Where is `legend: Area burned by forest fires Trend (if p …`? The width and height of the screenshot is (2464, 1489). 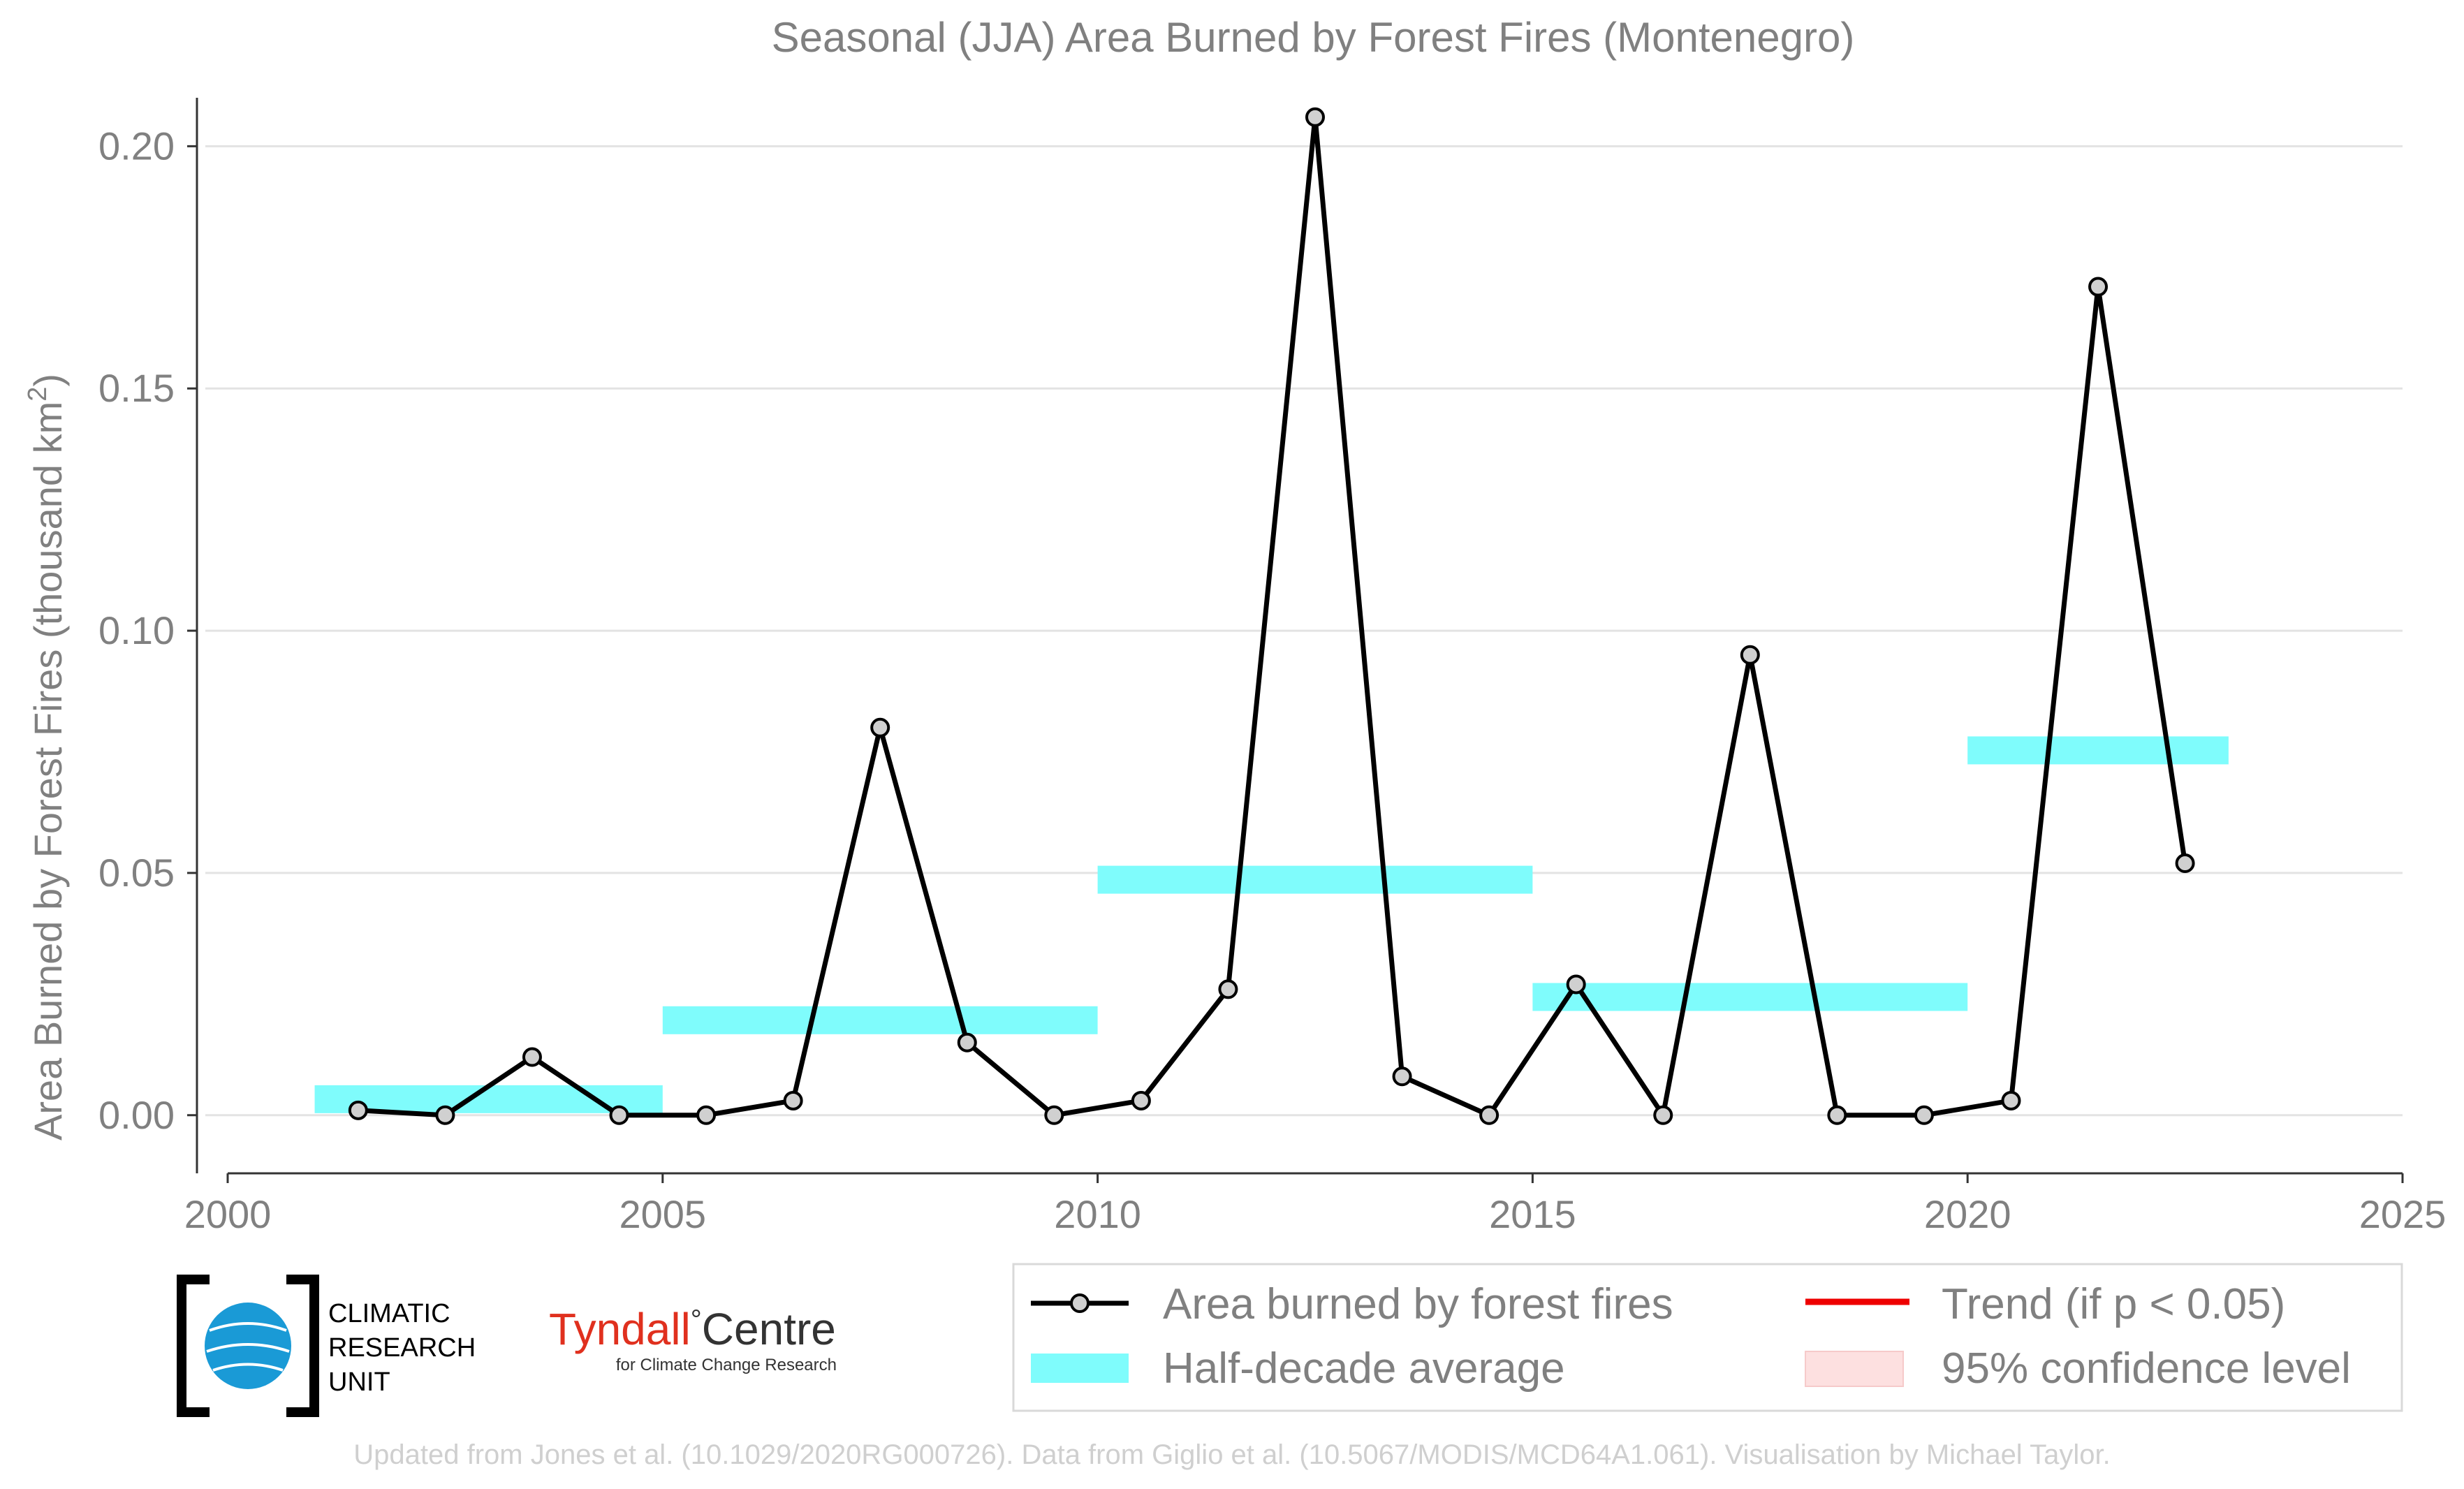
legend: Area burned by forest fires Trend (if p … is located at coordinates (1707, 1337).